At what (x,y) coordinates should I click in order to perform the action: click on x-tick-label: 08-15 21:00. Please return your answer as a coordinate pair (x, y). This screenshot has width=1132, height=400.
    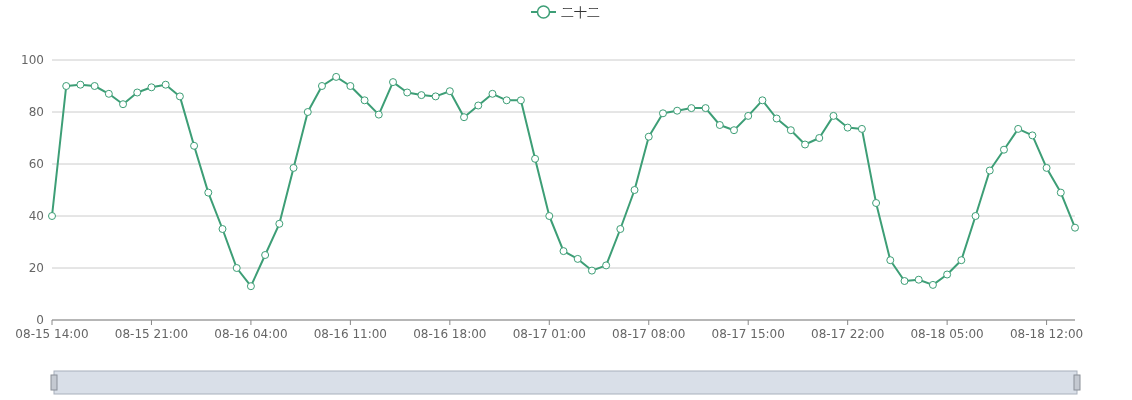
    Looking at the image, I should click on (151, 334).